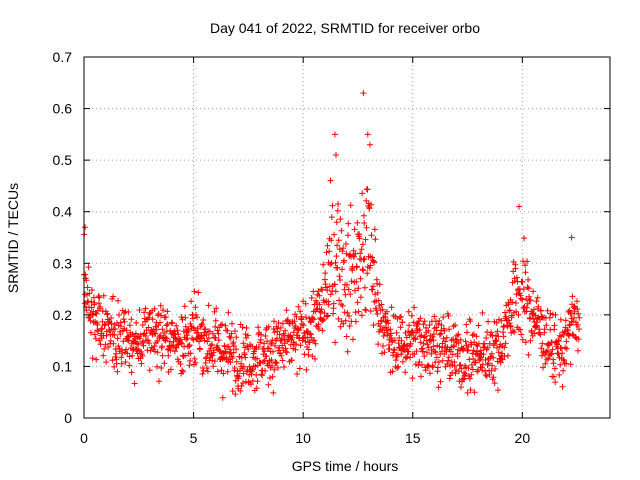 This screenshot has height=480, width=640. I want to click on y-tick-label: 0.3, so click(63, 263).